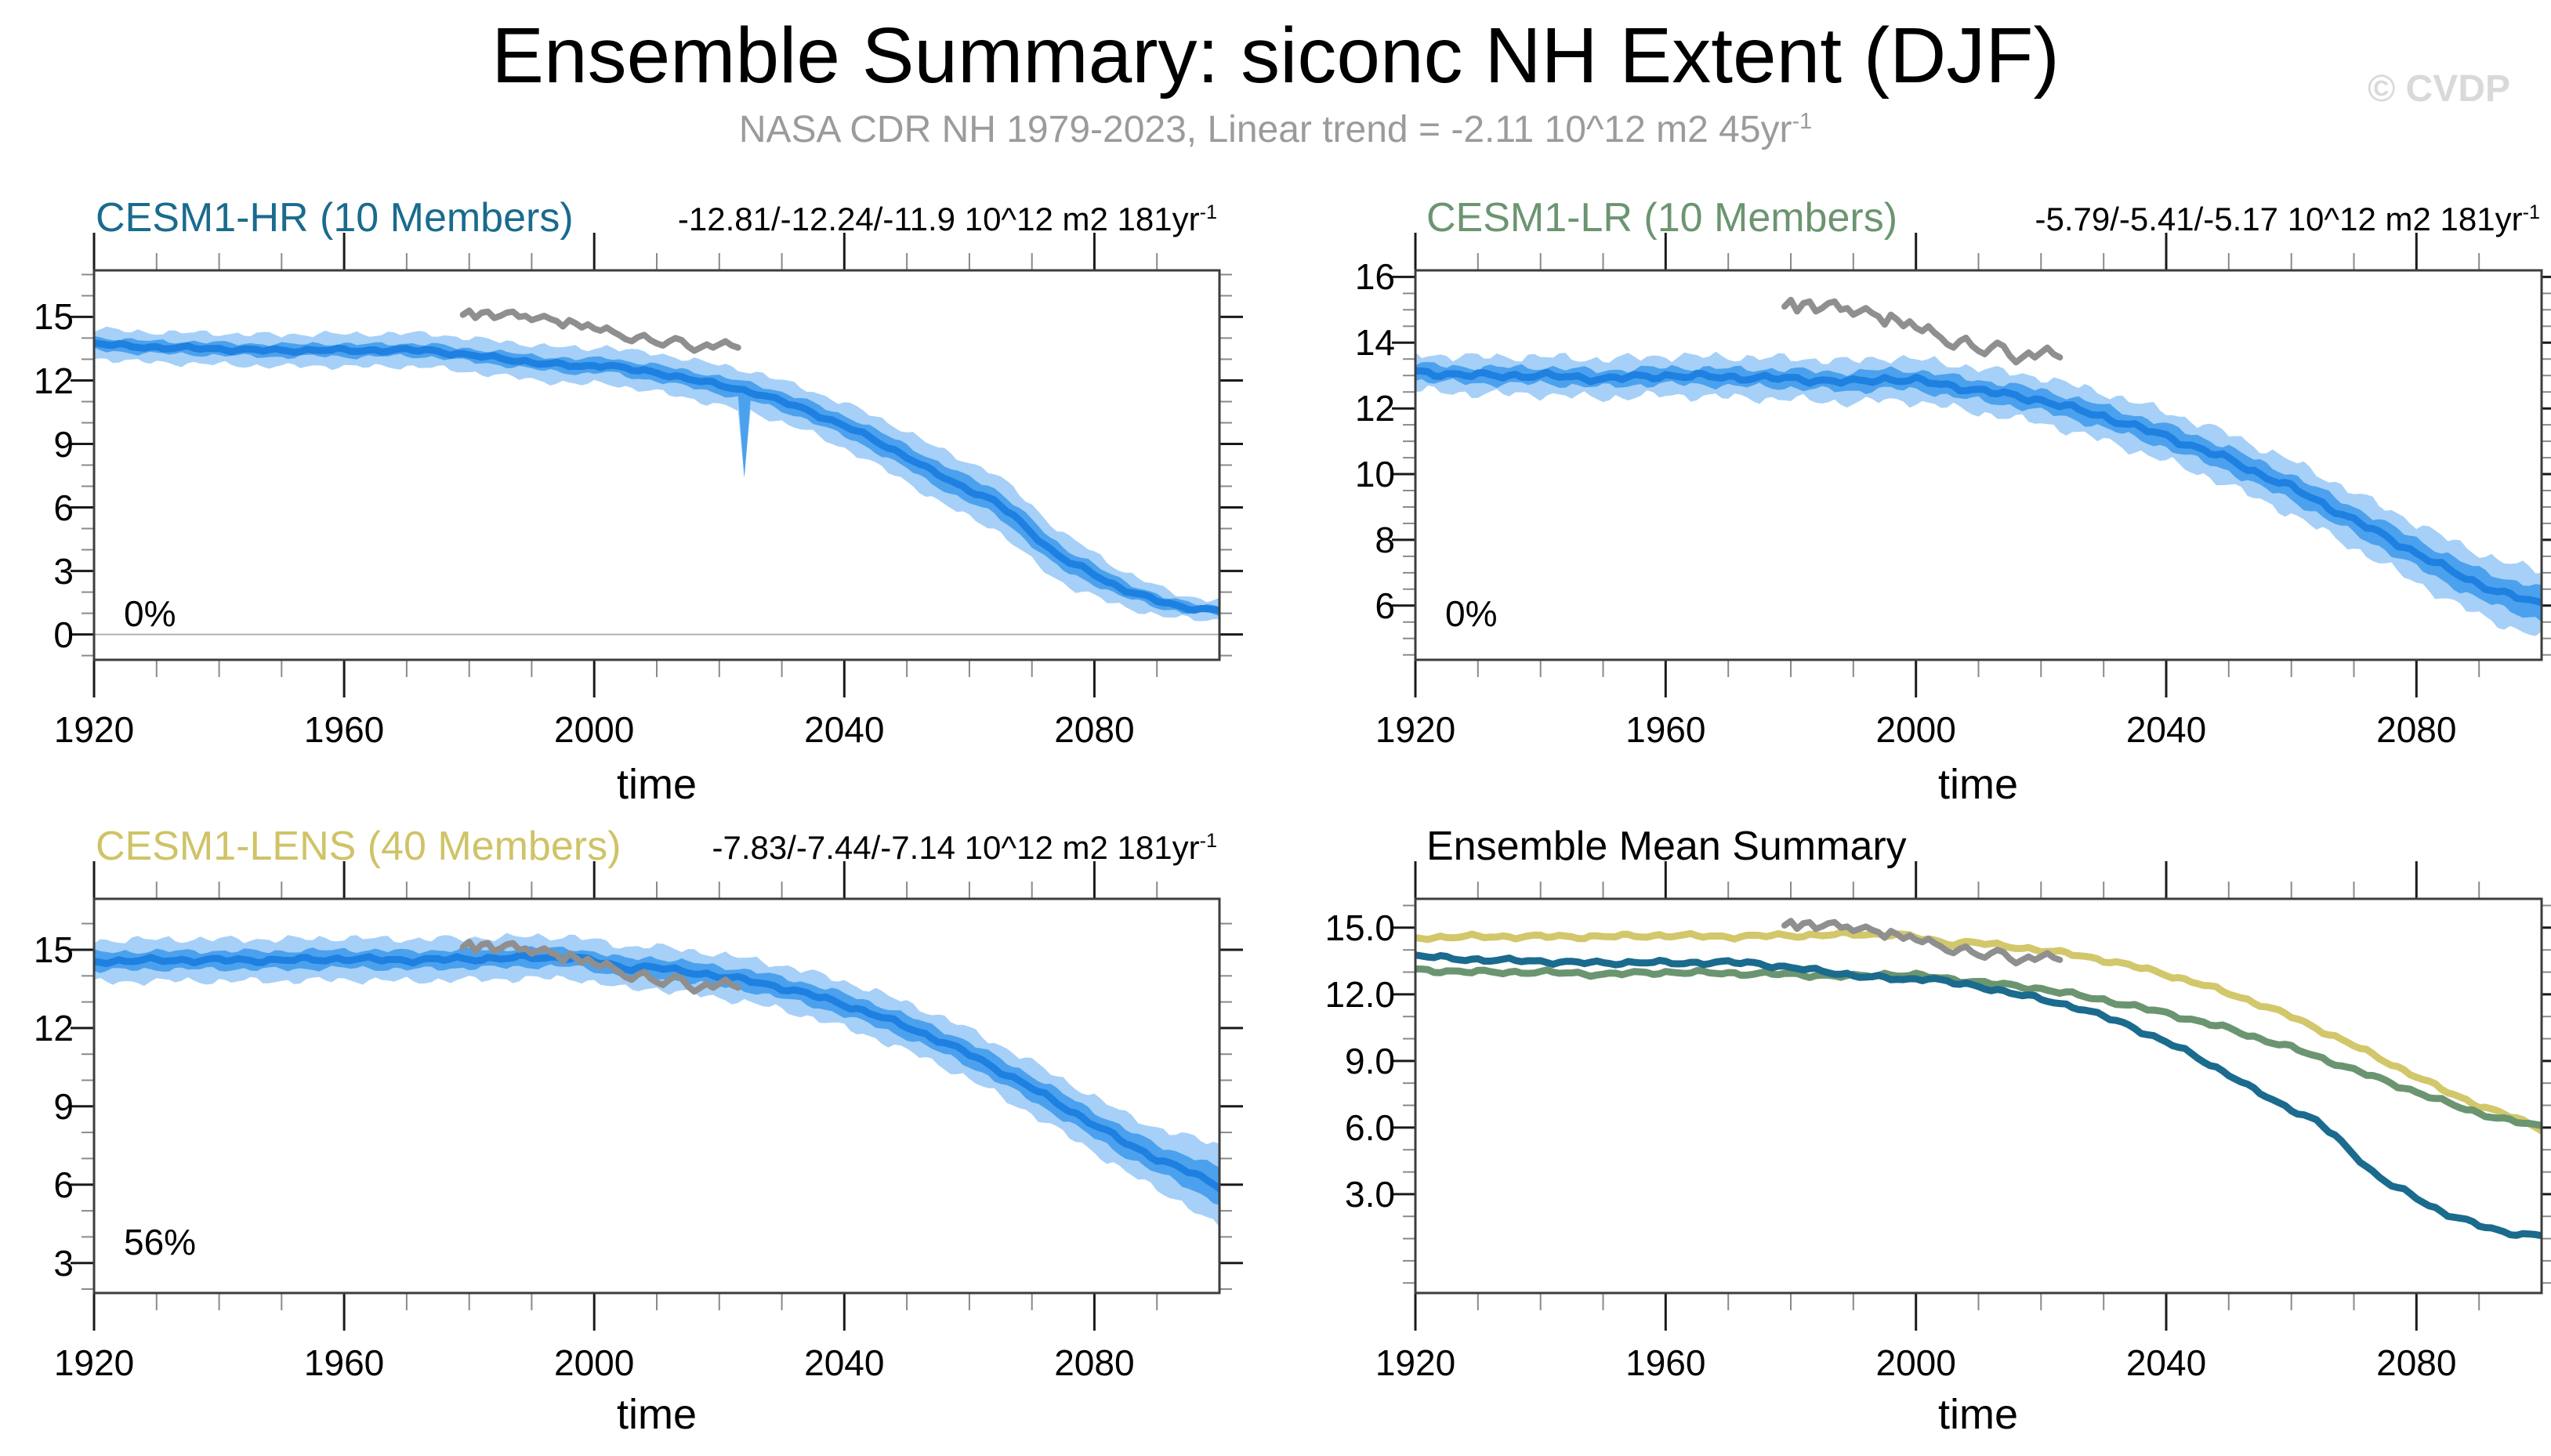  What do you see at coordinates (938, 219) in the screenshot?
I see `trend-text: -12.81/-12.24/-11.9 10^12 m2 181yr` at bounding box center [938, 219].